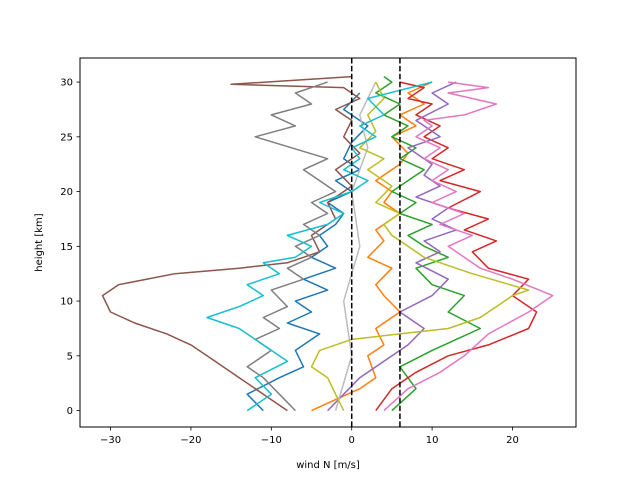 The image size is (640, 480). What do you see at coordinates (39, 242) in the screenshot?
I see `y-axis-label: height [km]` at bounding box center [39, 242].